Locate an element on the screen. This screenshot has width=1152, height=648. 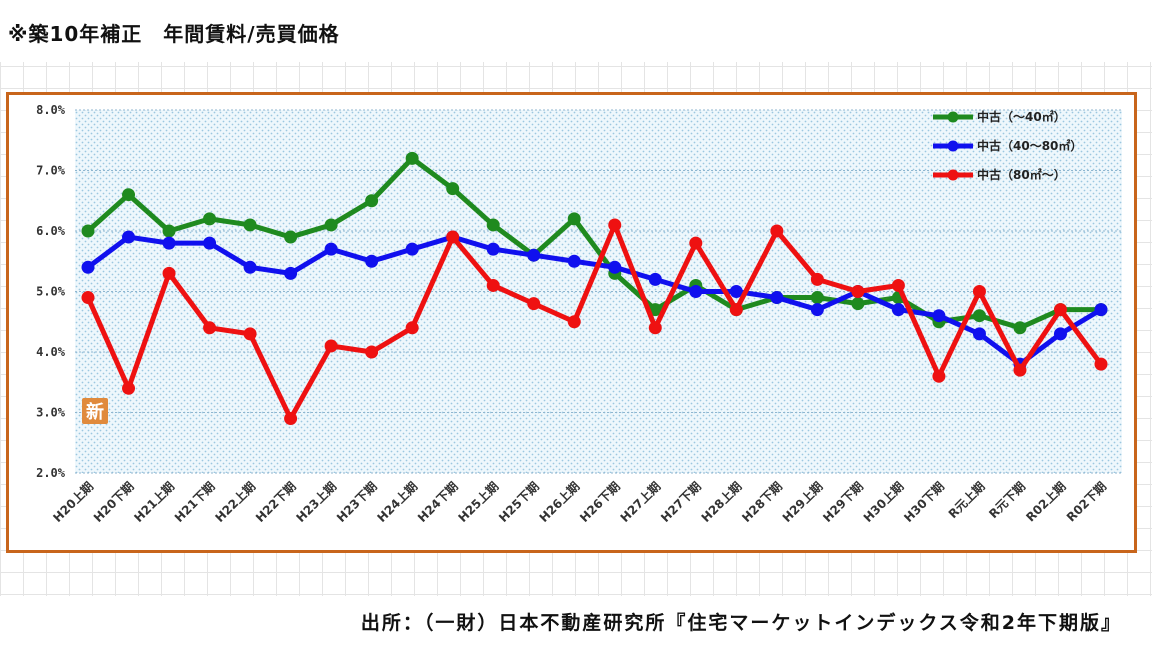
x-tick-label: H23上期 is located at coordinates (316, 502).